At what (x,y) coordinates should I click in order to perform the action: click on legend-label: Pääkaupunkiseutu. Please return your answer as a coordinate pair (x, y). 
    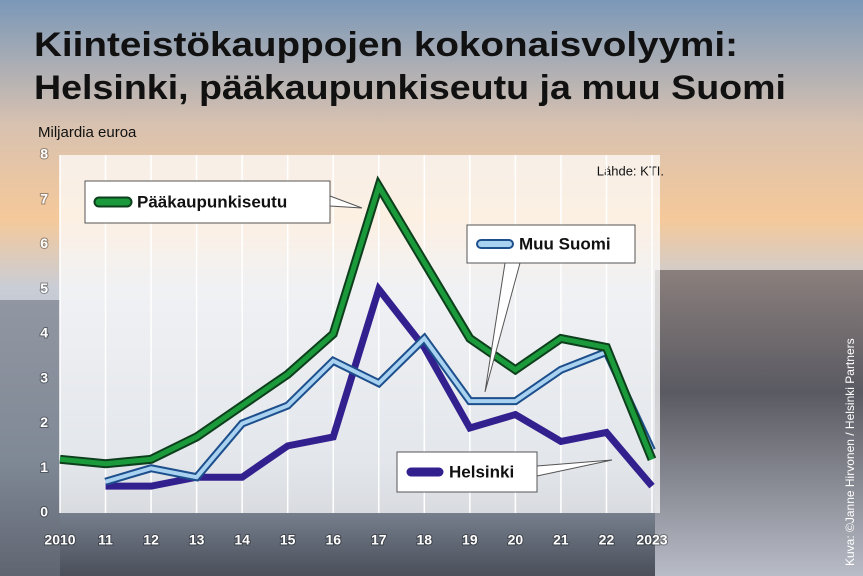
    Looking at the image, I should click on (212, 201).